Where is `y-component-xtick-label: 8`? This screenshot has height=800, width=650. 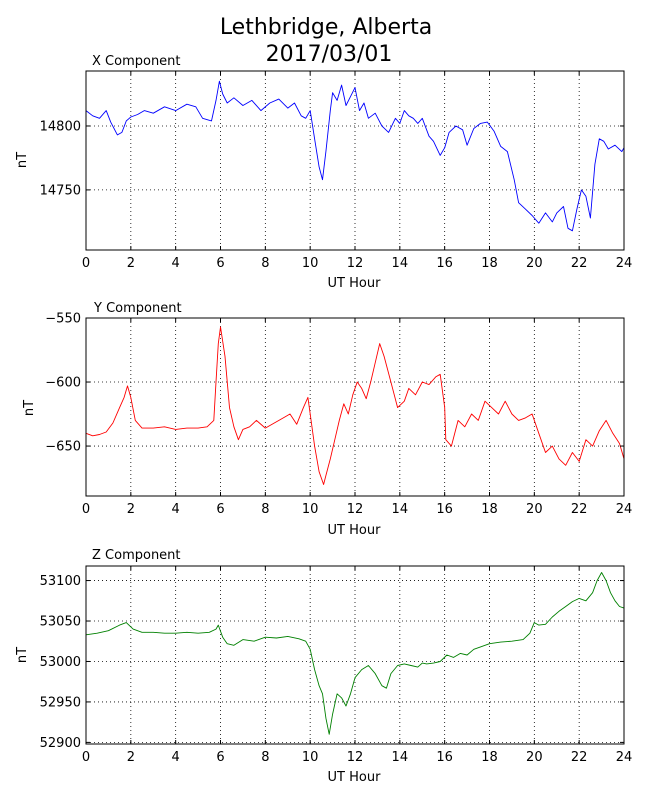
y-component-xtick-label: 8 is located at coordinates (265, 509).